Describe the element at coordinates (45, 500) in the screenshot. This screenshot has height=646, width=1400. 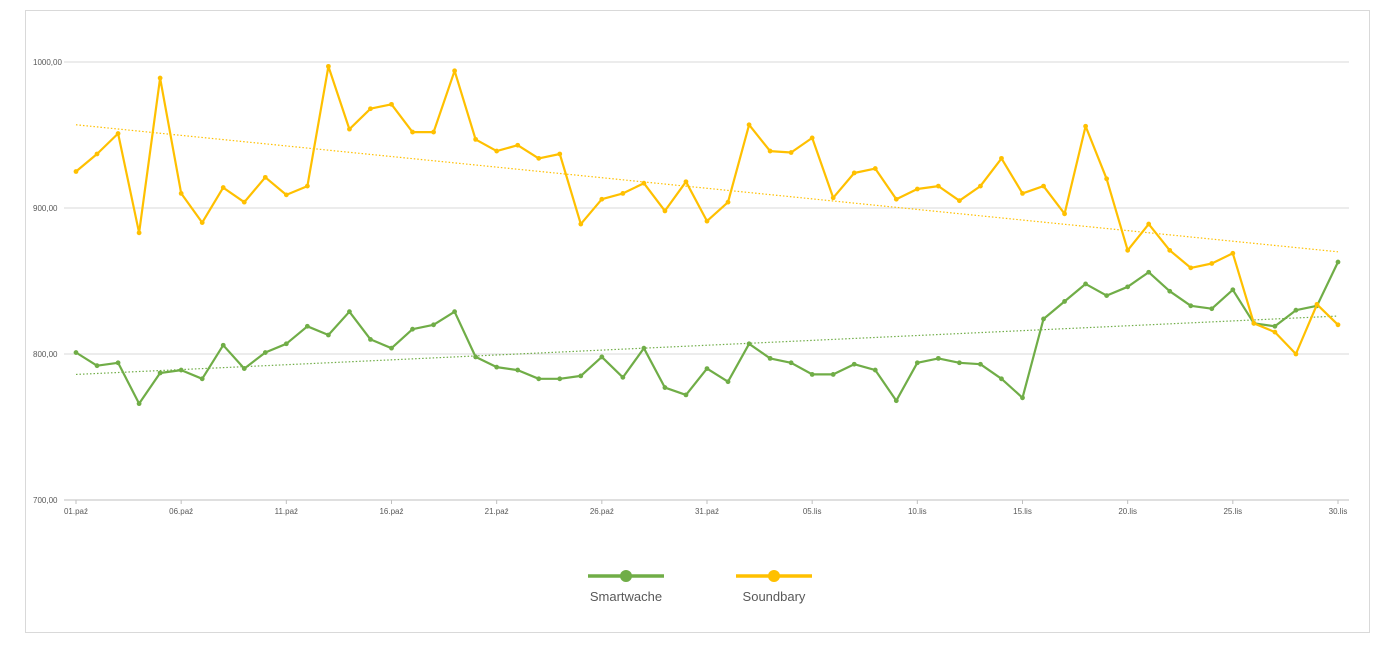
I see `y-tick-label: 700,00` at that location.